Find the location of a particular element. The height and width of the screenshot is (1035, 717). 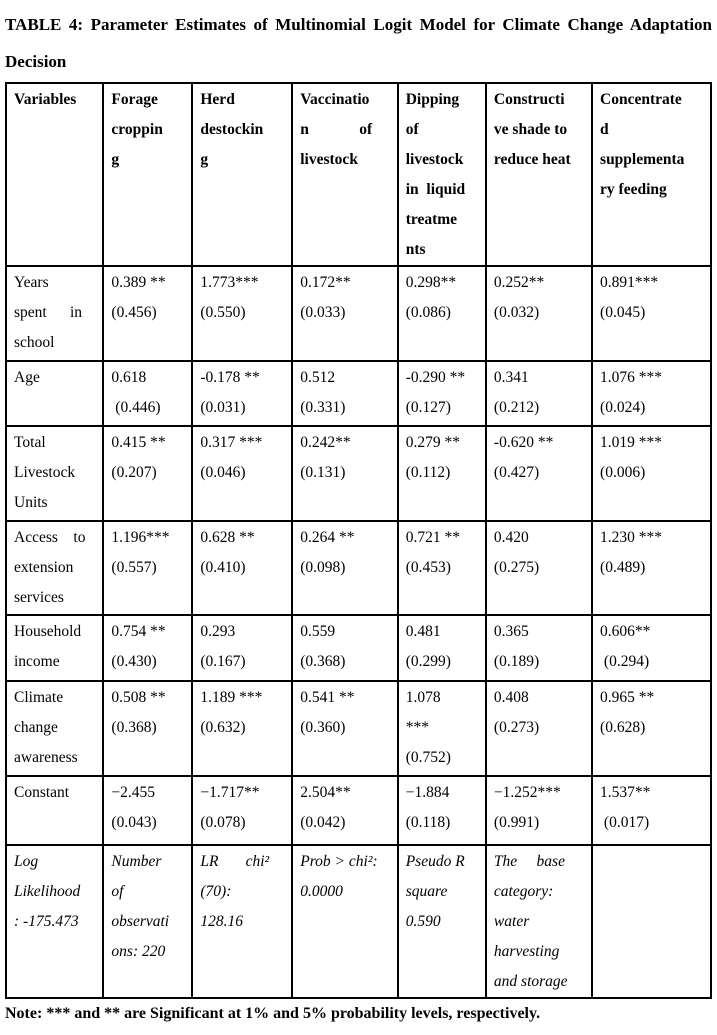

table-cell: 1.189 *** (0.632) is located at coordinates (242, 728).